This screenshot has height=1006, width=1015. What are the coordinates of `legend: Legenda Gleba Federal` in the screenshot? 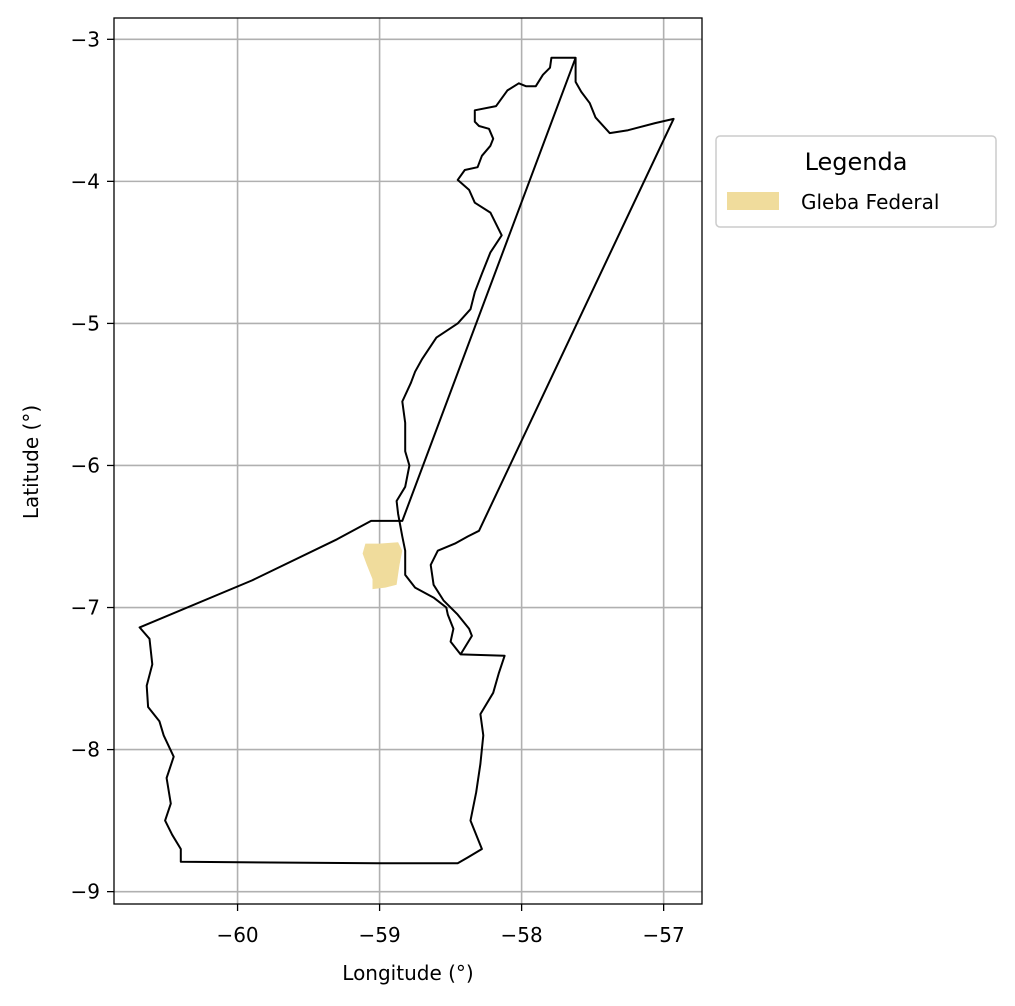 It's located at (856, 181).